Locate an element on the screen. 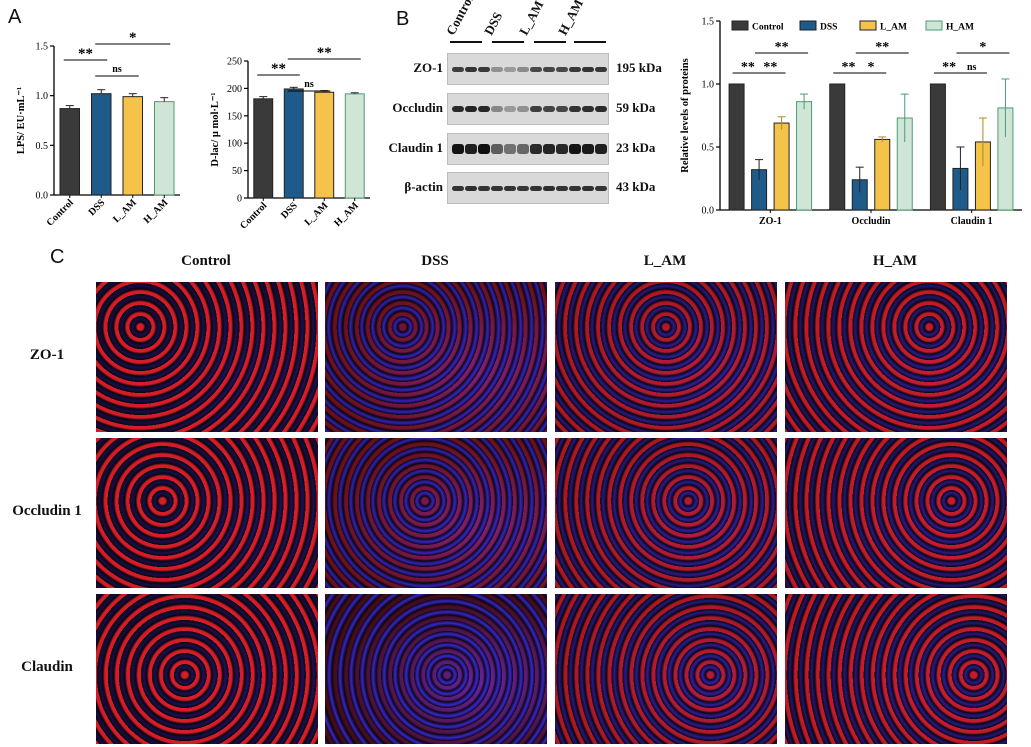 This screenshot has height=747, width=1031. y-axis-label: Relative levels of proteins is located at coordinates (685, 115).